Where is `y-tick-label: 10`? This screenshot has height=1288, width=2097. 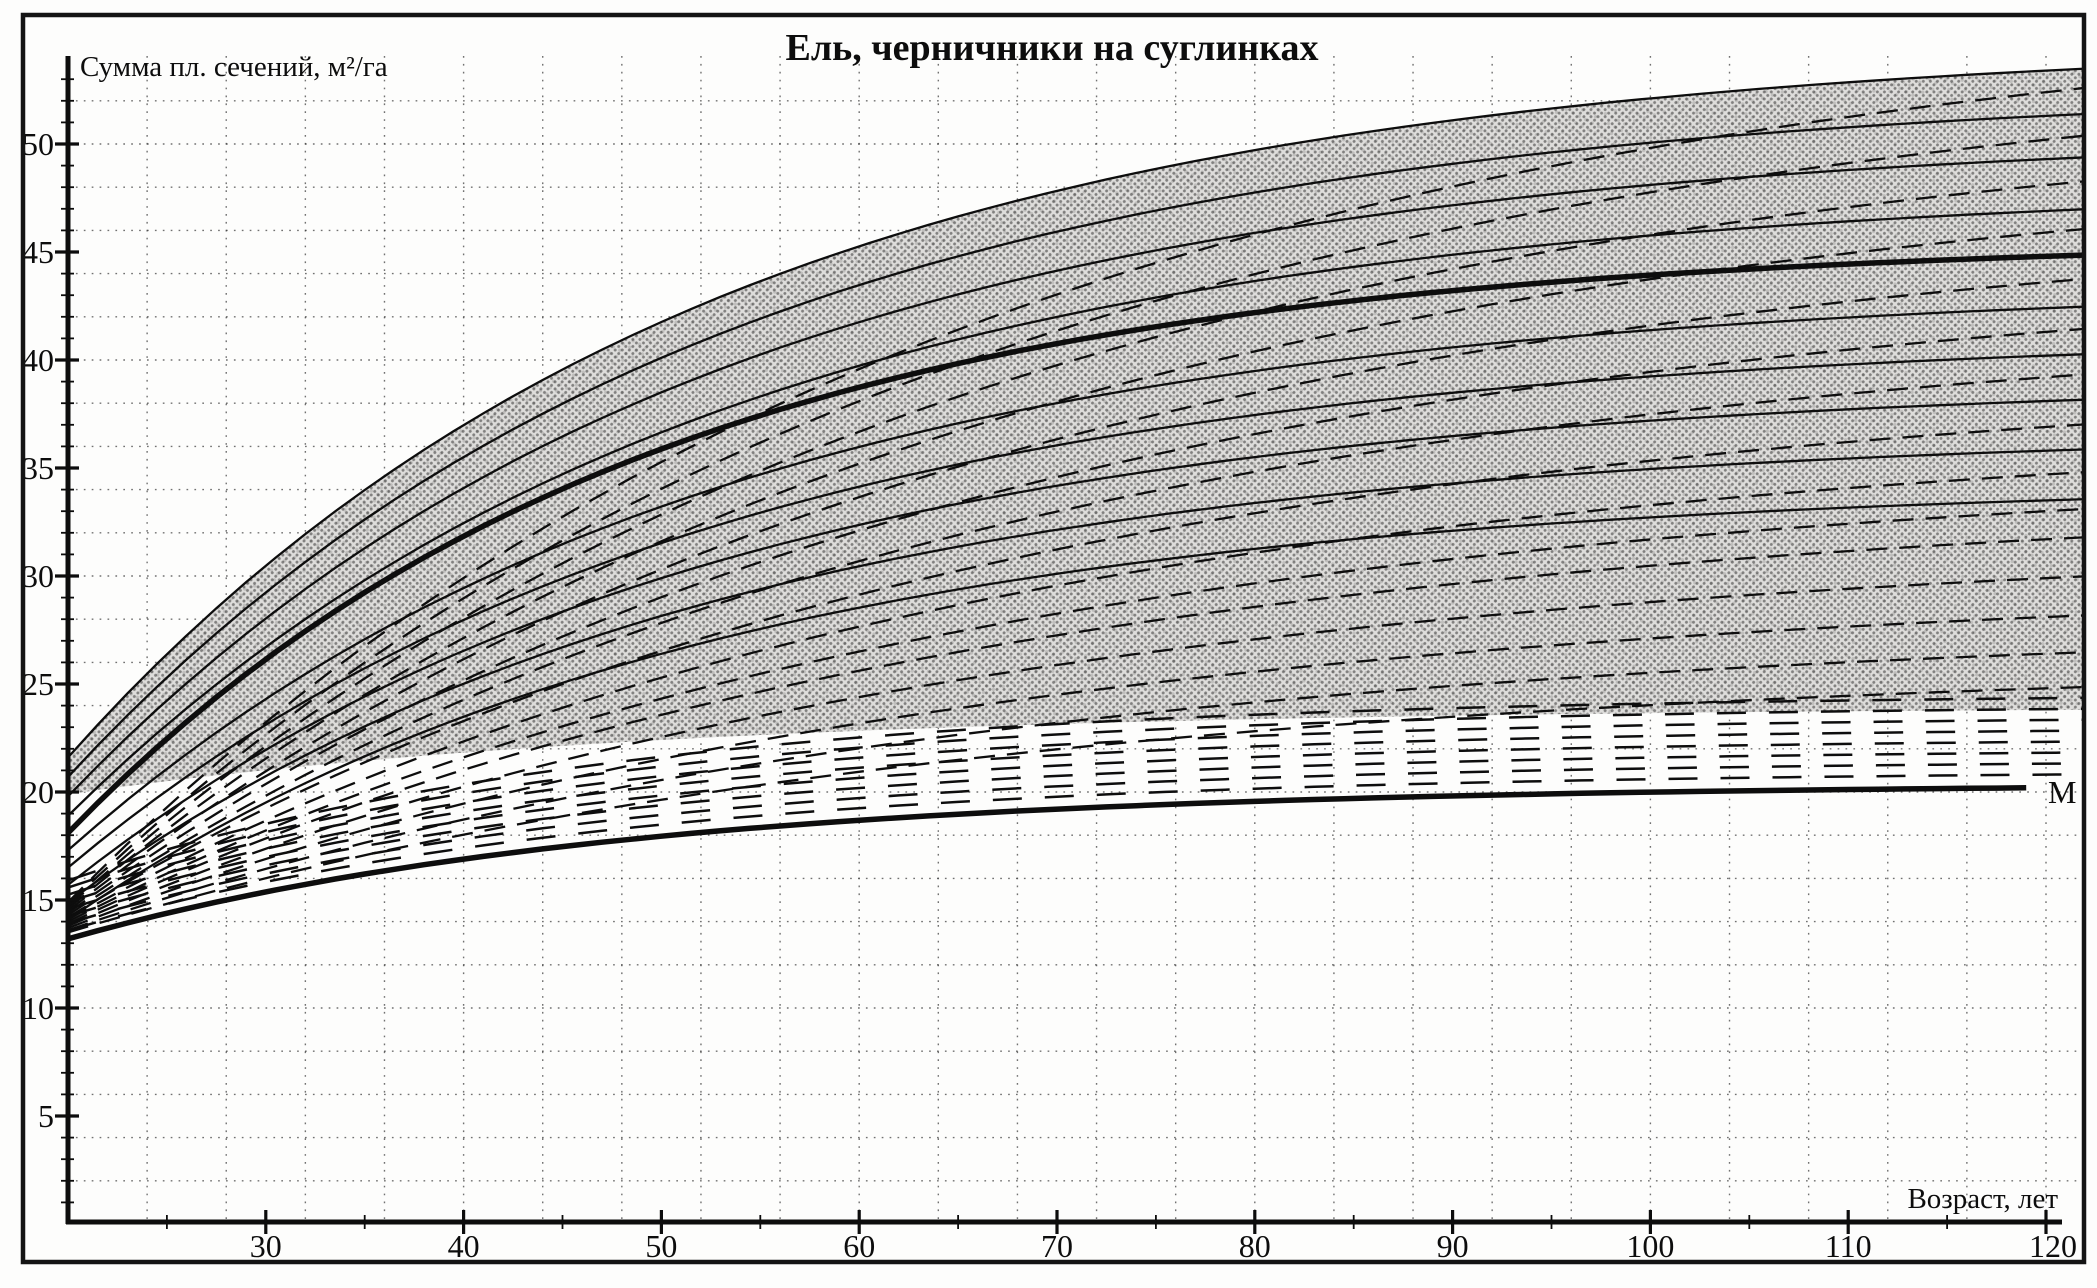 y-tick-label: 10 is located at coordinates (38, 1008).